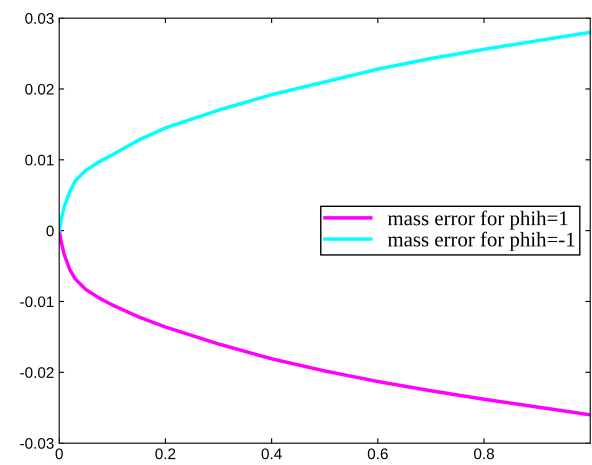 This screenshot has width=592, height=465. Describe the element at coordinates (484, 454) in the screenshot. I see `x-tick-label: 0.8` at that location.